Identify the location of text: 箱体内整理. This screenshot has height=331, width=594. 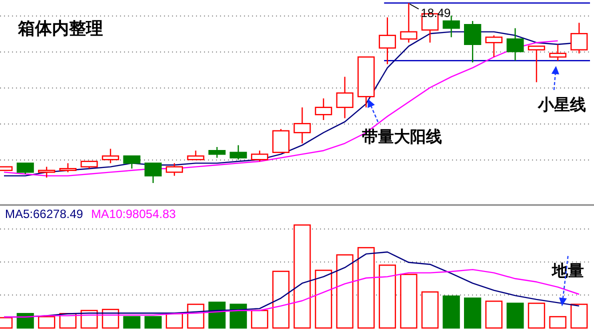
(60, 28).